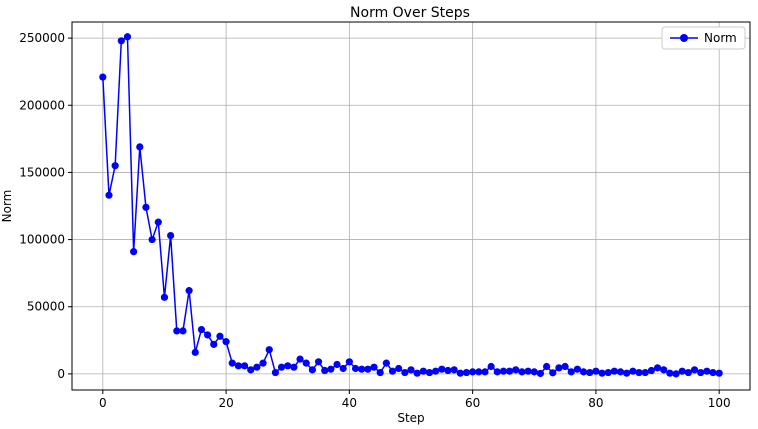 The width and height of the screenshot is (758, 429). What do you see at coordinates (595, 403) in the screenshot?
I see `x-tick-label: 80` at bounding box center [595, 403].